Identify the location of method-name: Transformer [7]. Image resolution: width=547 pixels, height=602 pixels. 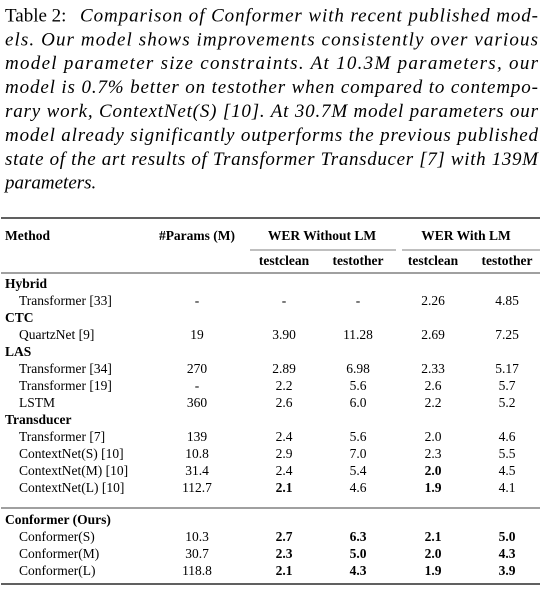
(62, 436).